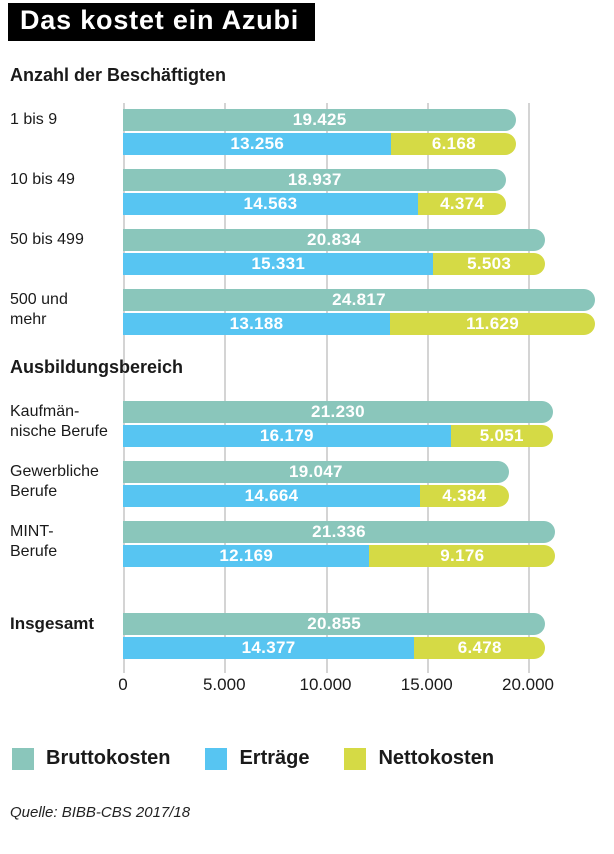 The image size is (614, 854). I want to click on bar-value: 20.855, so click(334, 623).